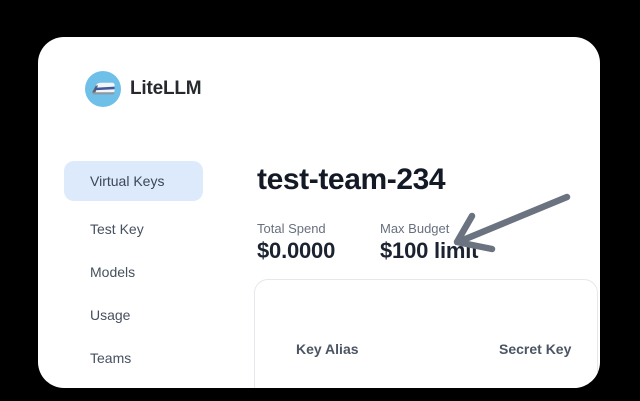  I want to click on sidebar-item-label: Models, so click(113, 272).